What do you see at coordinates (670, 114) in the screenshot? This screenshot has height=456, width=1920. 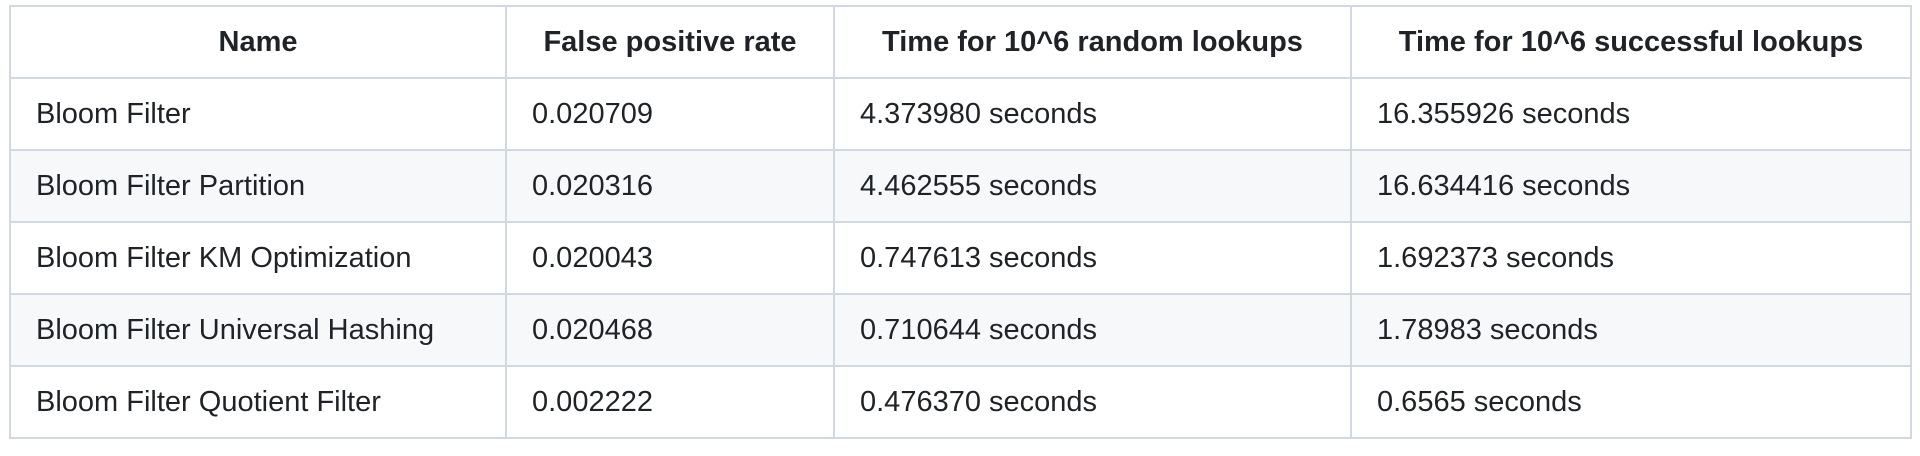 I see `cell-false-positive-rate: 0.020709` at bounding box center [670, 114].